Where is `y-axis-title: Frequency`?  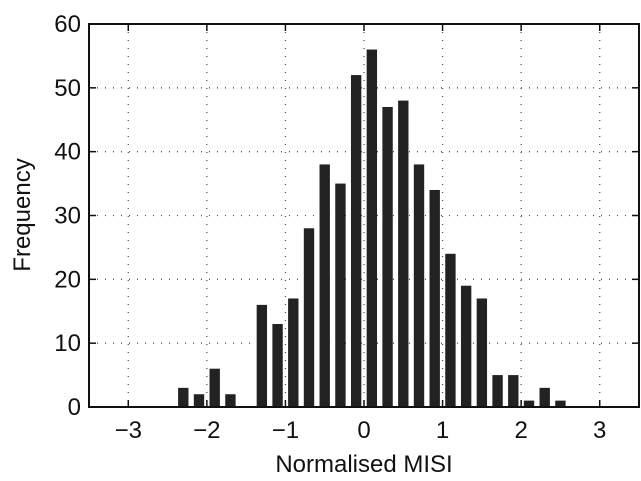 y-axis-title: Frequency is located at coordinates (22, 214).